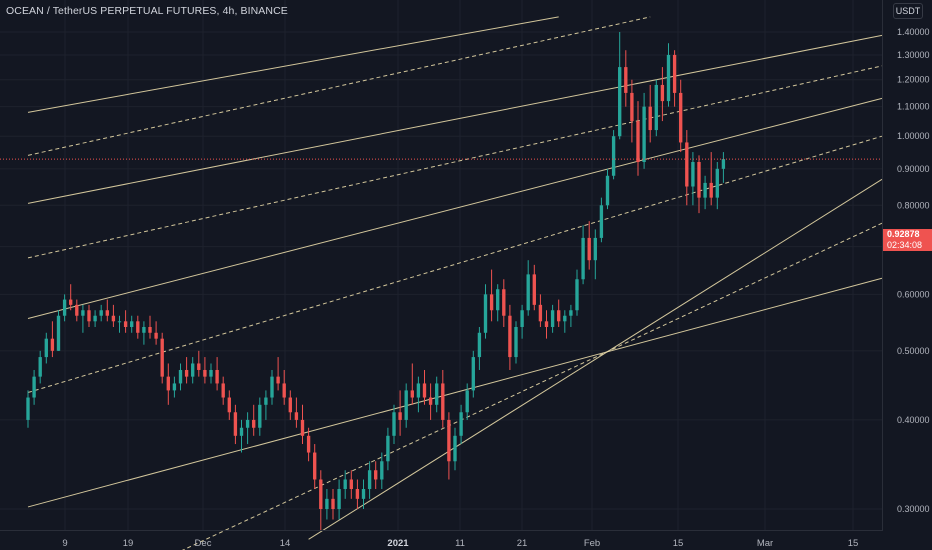  I want to click on price-tick-label: 1.30000, so click(913, 55).